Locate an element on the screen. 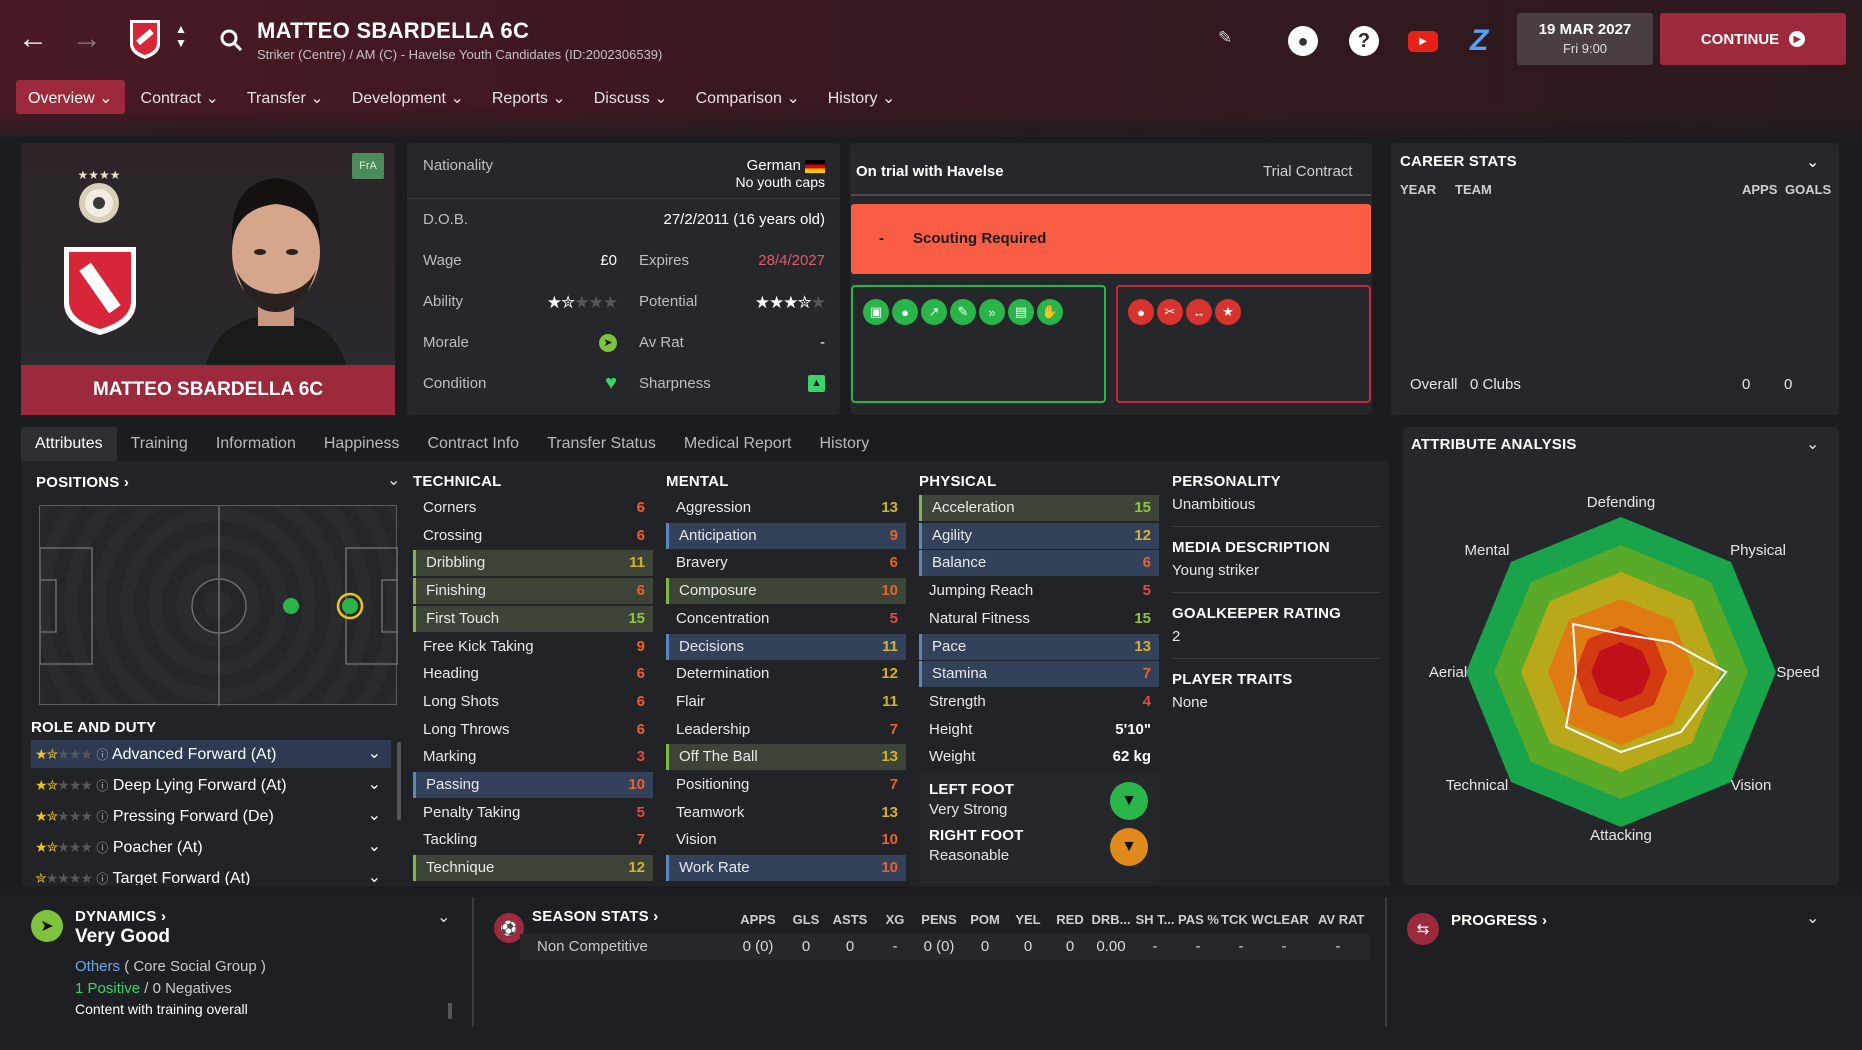 The image size is (1862, 1050). tab-transfer-status: Transfer Status is located at coordinates (601, 443).